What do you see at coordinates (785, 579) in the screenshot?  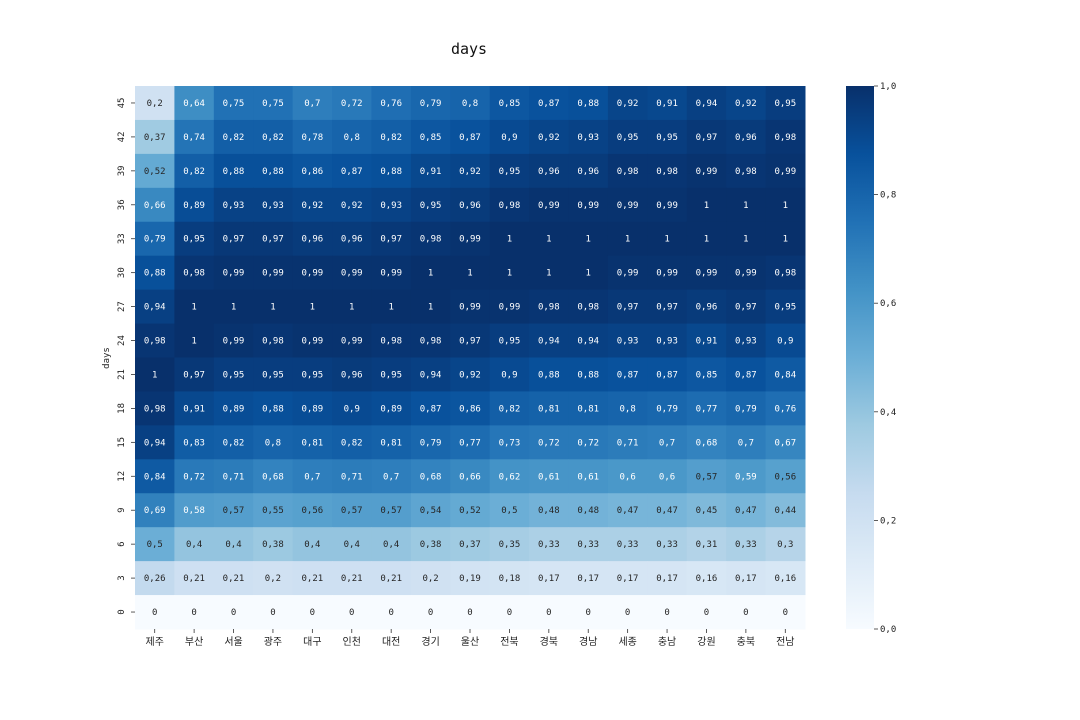 I see `cell-value-label: 0,16` at bounding box center [785, 579].